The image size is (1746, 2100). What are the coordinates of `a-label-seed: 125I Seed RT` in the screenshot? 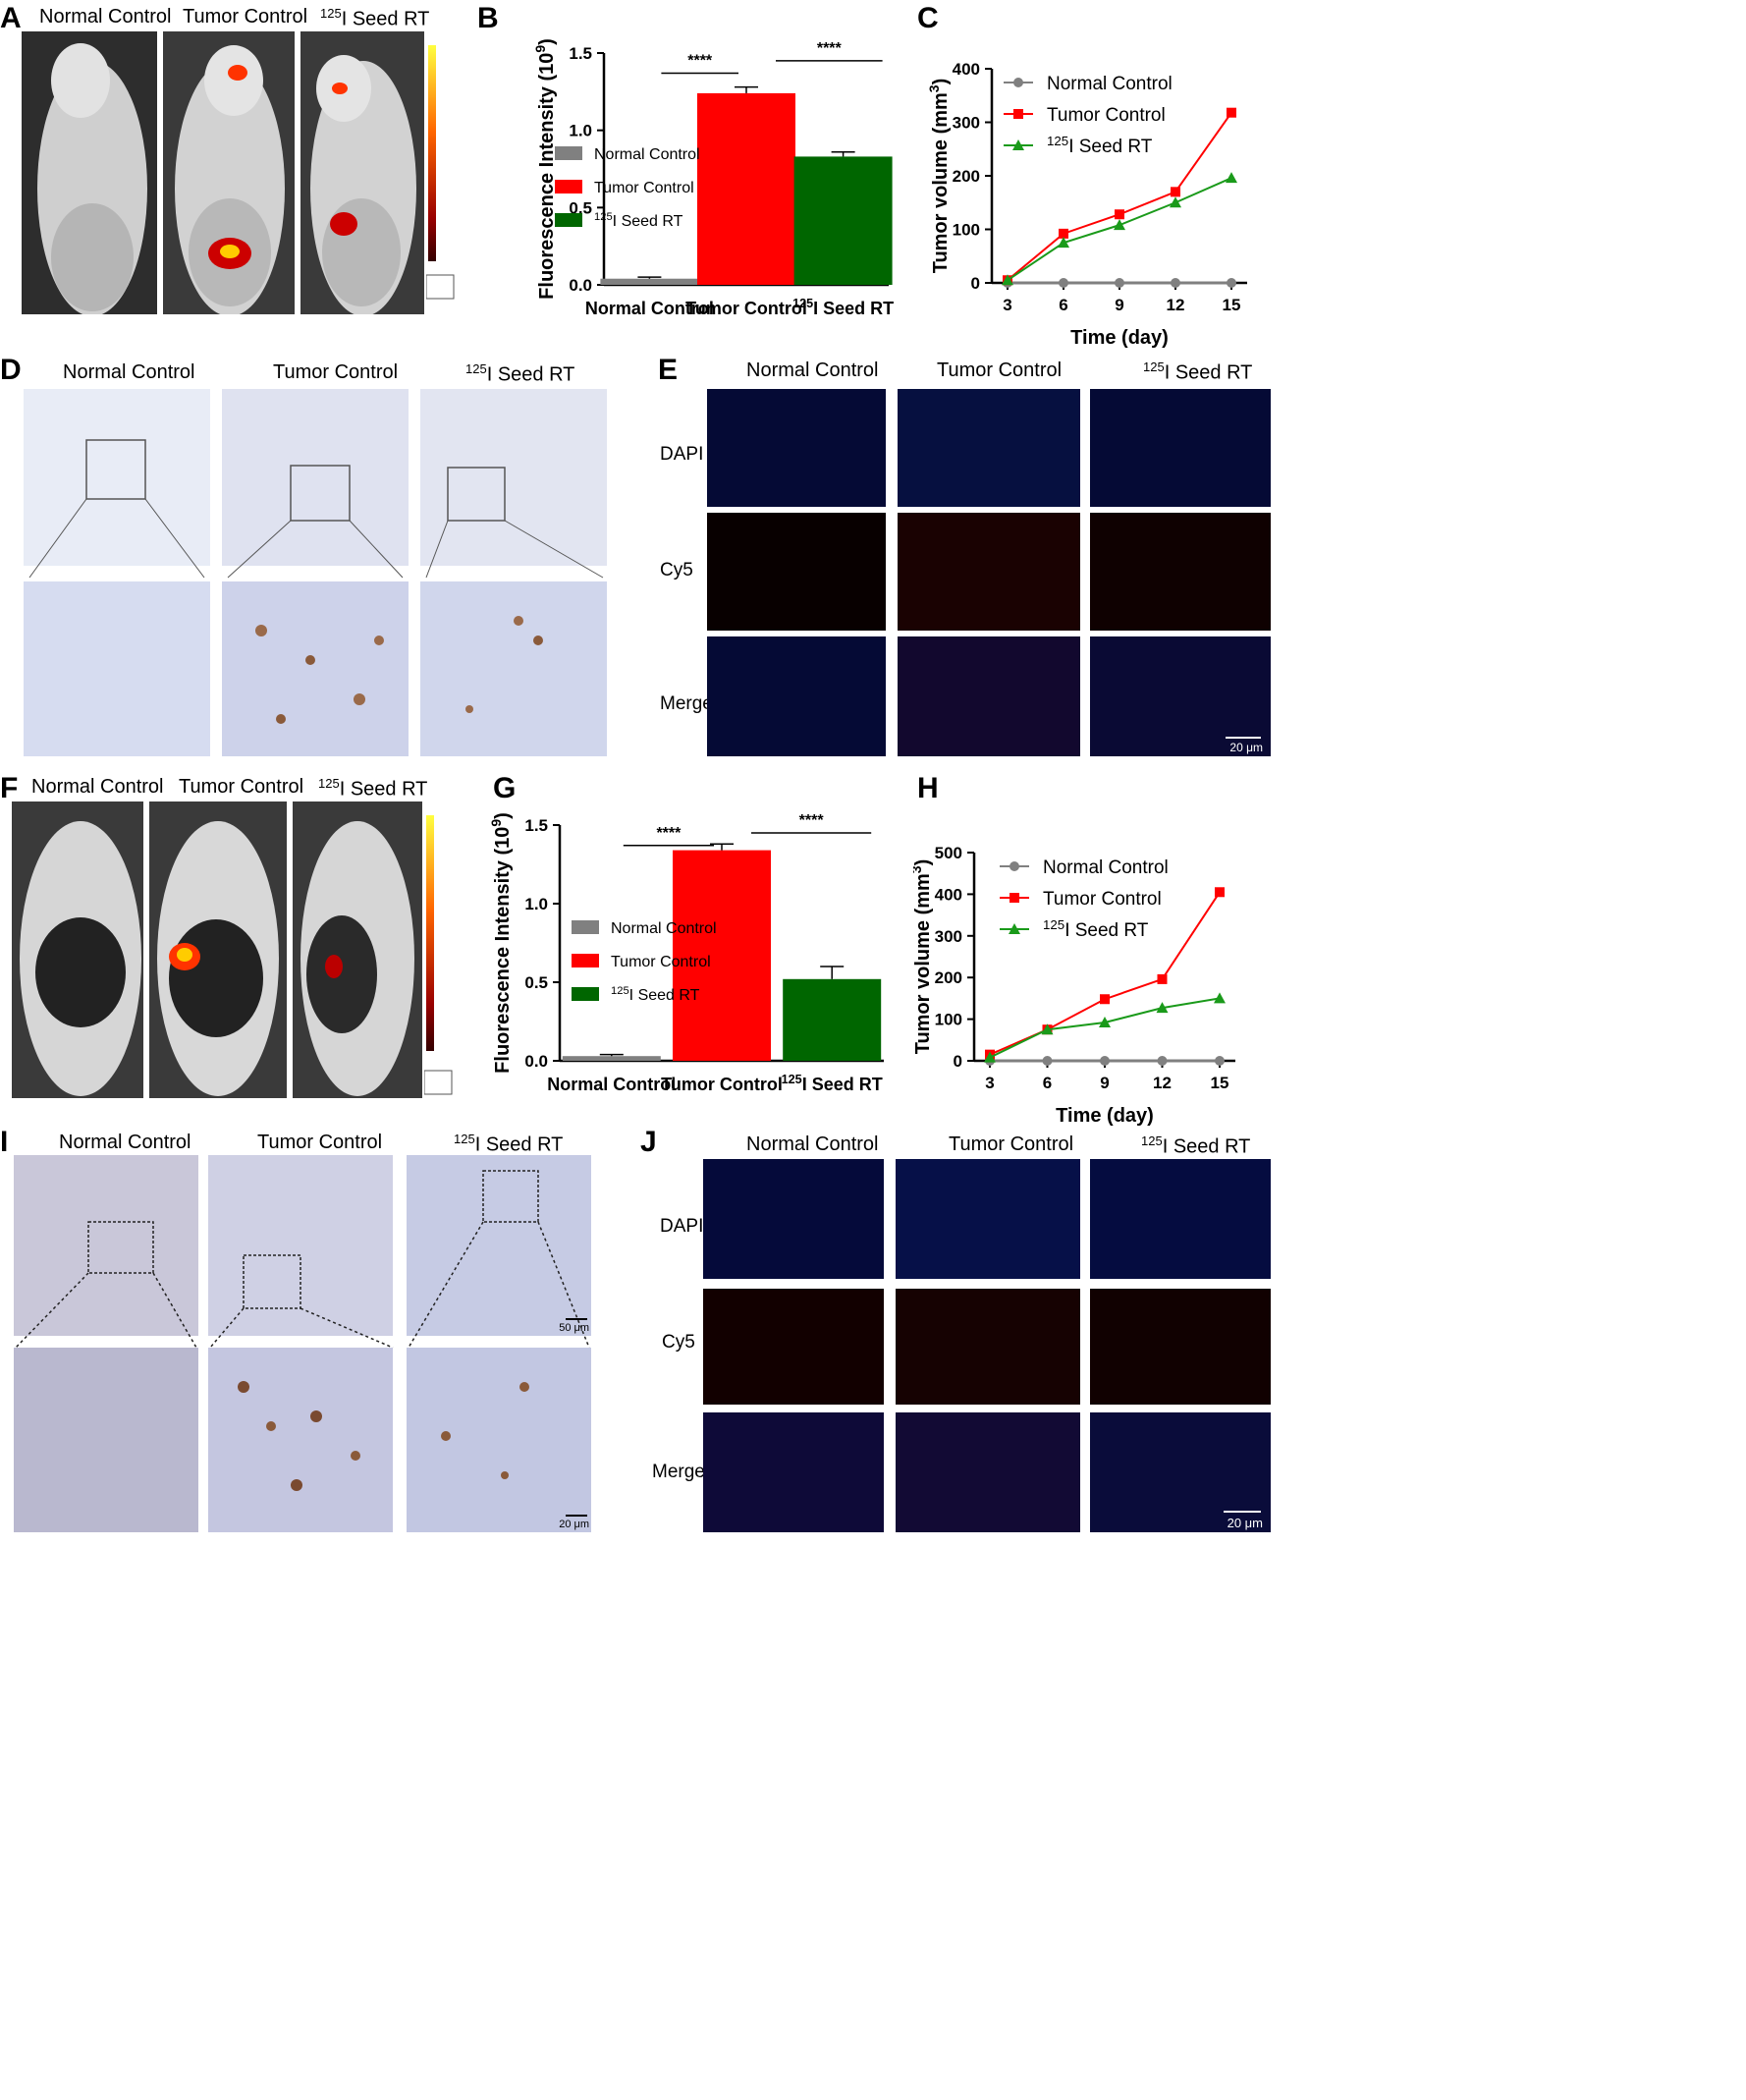 It's located at (375, 18).